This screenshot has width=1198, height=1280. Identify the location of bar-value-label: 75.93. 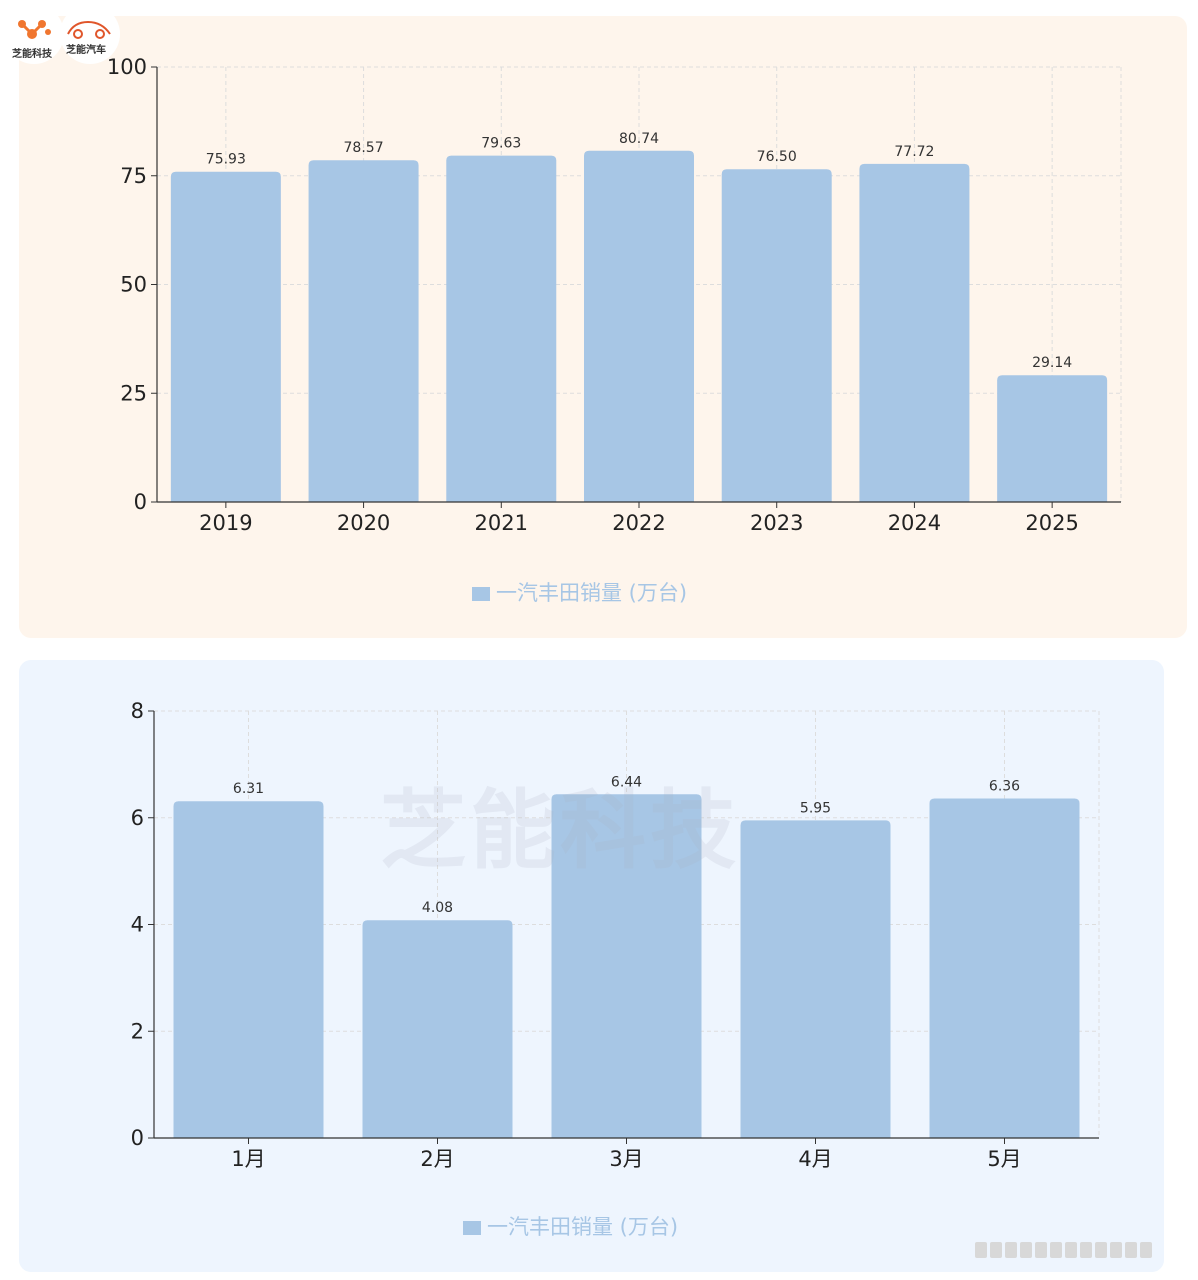
(226, 160).